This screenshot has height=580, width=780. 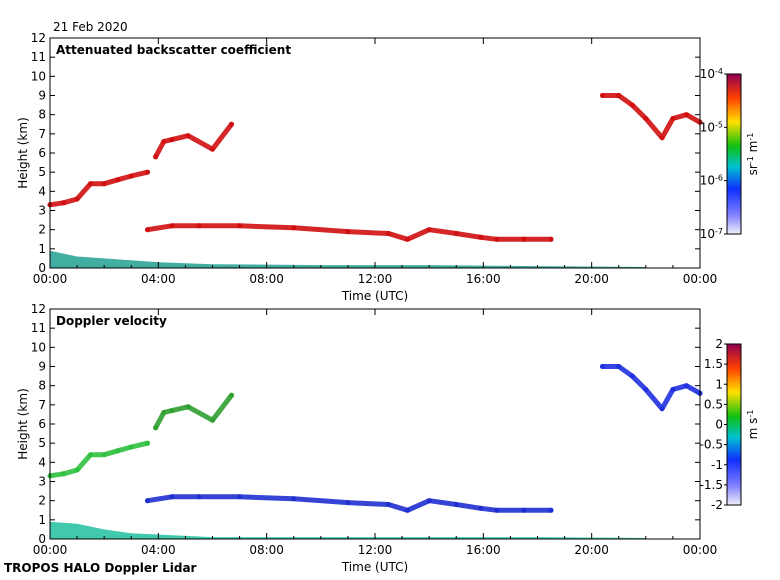 What do you see at coordinates (173, 50) in the screenshot?
I see `panel-title-1: Attenuated backscatter coefficient` at bounding box center [173, 50].